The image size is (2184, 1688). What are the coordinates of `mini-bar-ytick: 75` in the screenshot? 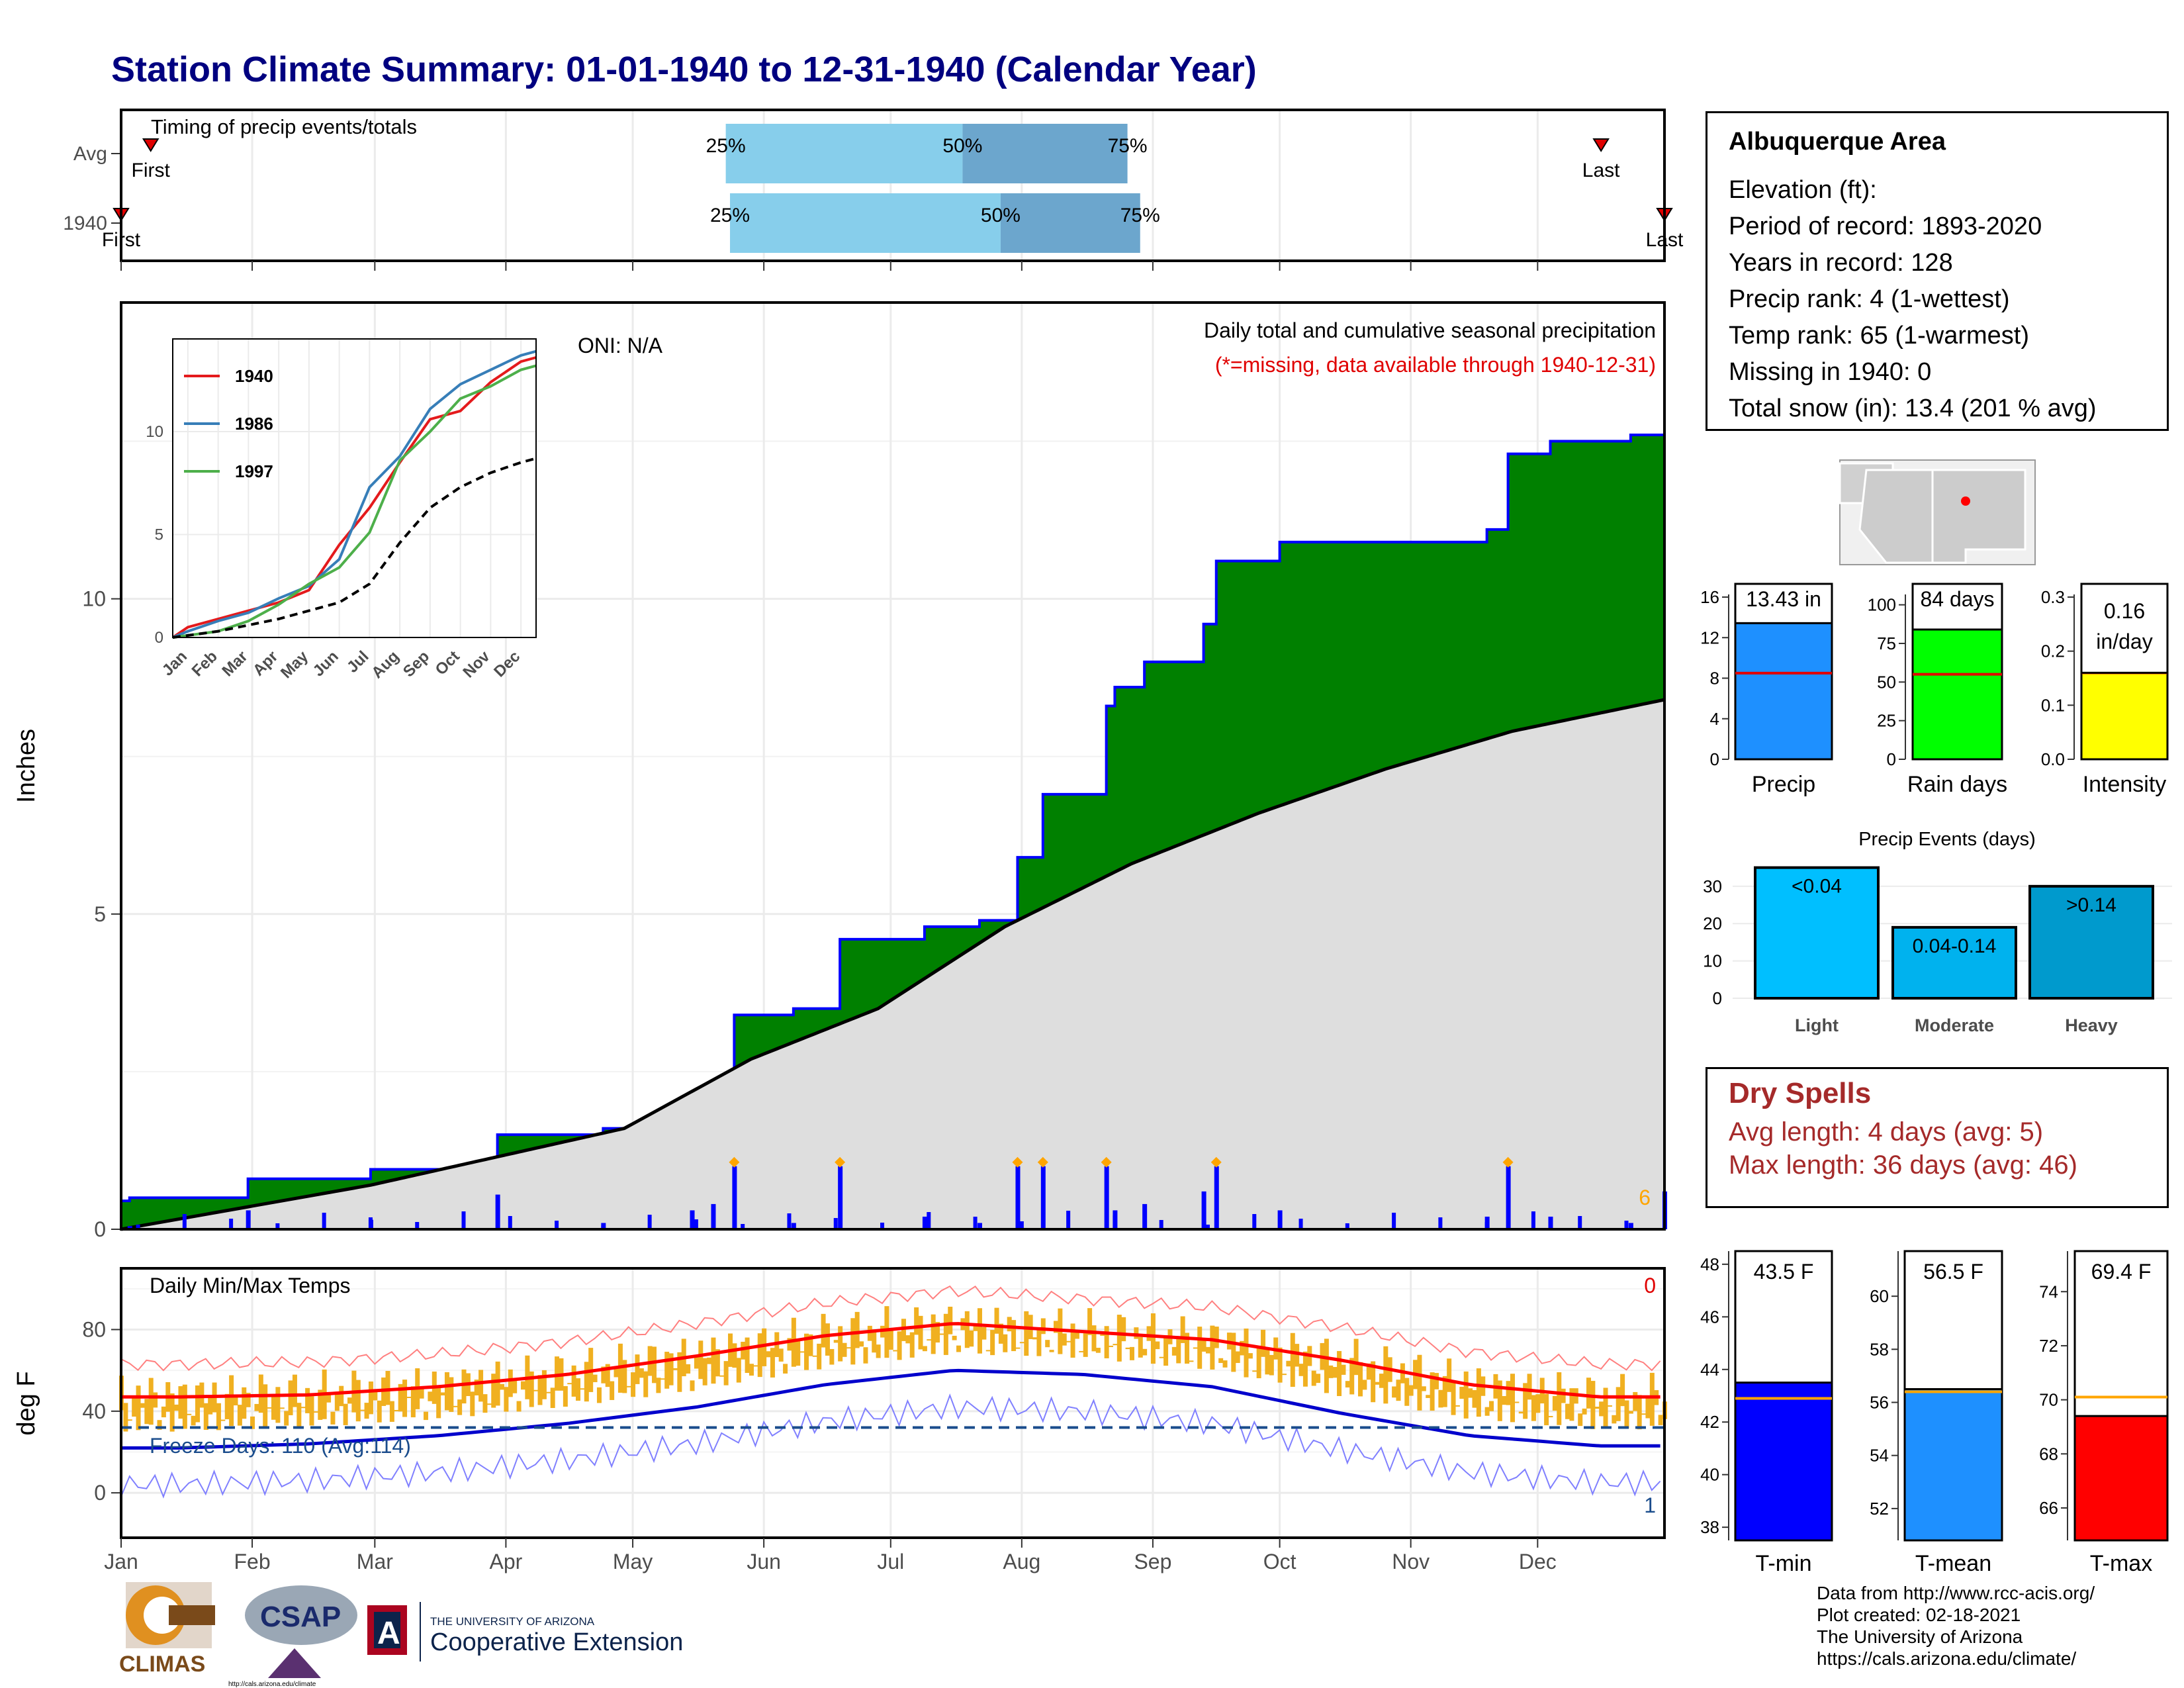 It's located at (1886, 643).